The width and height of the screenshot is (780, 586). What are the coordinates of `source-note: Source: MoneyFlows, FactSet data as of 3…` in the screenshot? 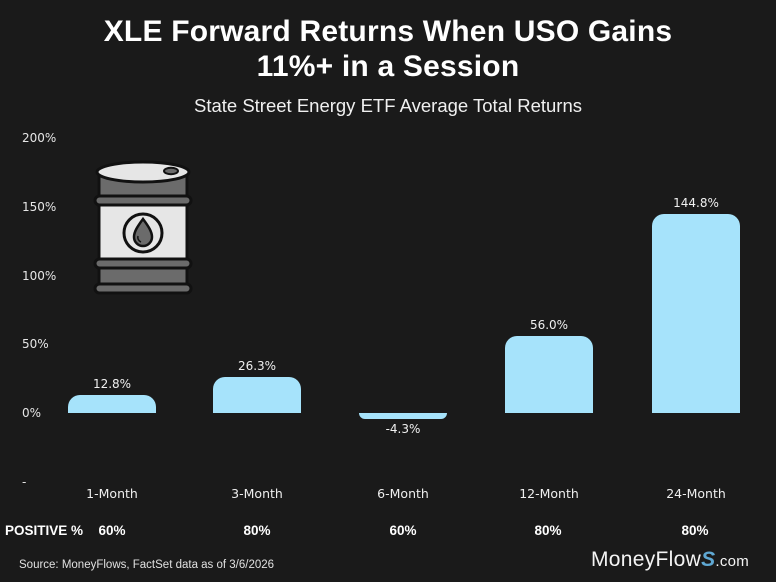 It's located at (147, 565).